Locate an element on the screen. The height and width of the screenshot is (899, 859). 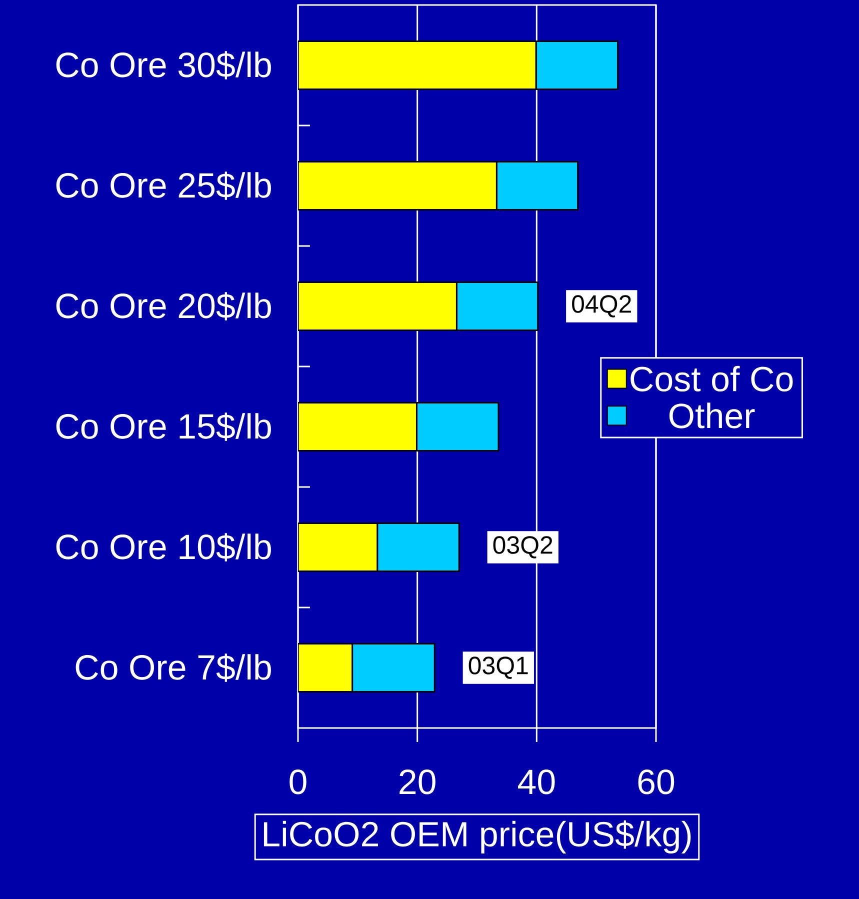
annotation: 03Q2 is located at coordinates (522, 547).